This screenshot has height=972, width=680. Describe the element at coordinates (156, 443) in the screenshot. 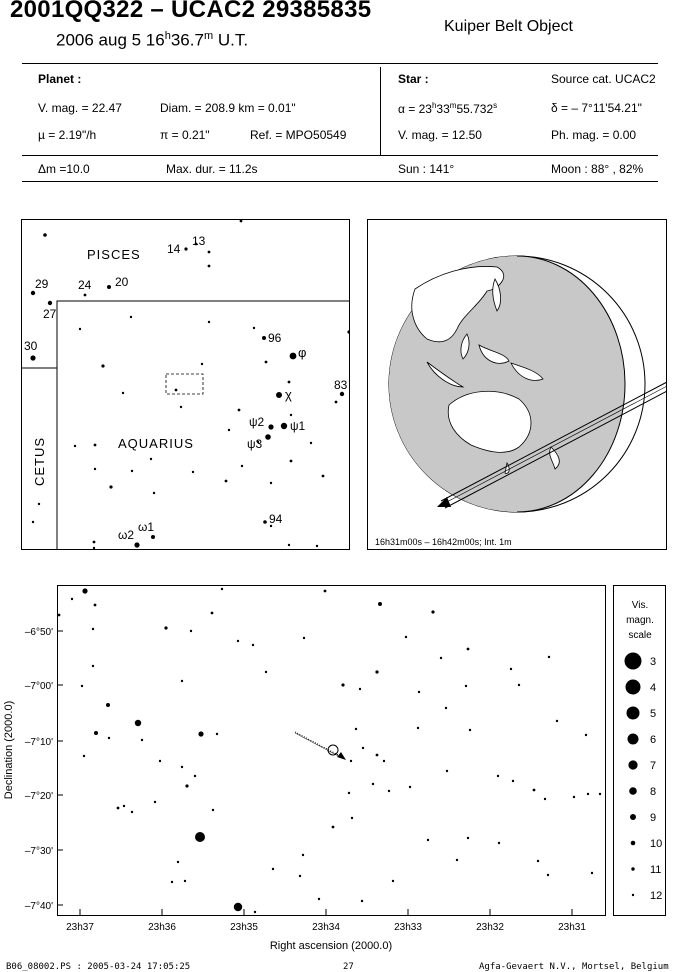

I see `constellation-aquarius: AQUARIUS` at that location.